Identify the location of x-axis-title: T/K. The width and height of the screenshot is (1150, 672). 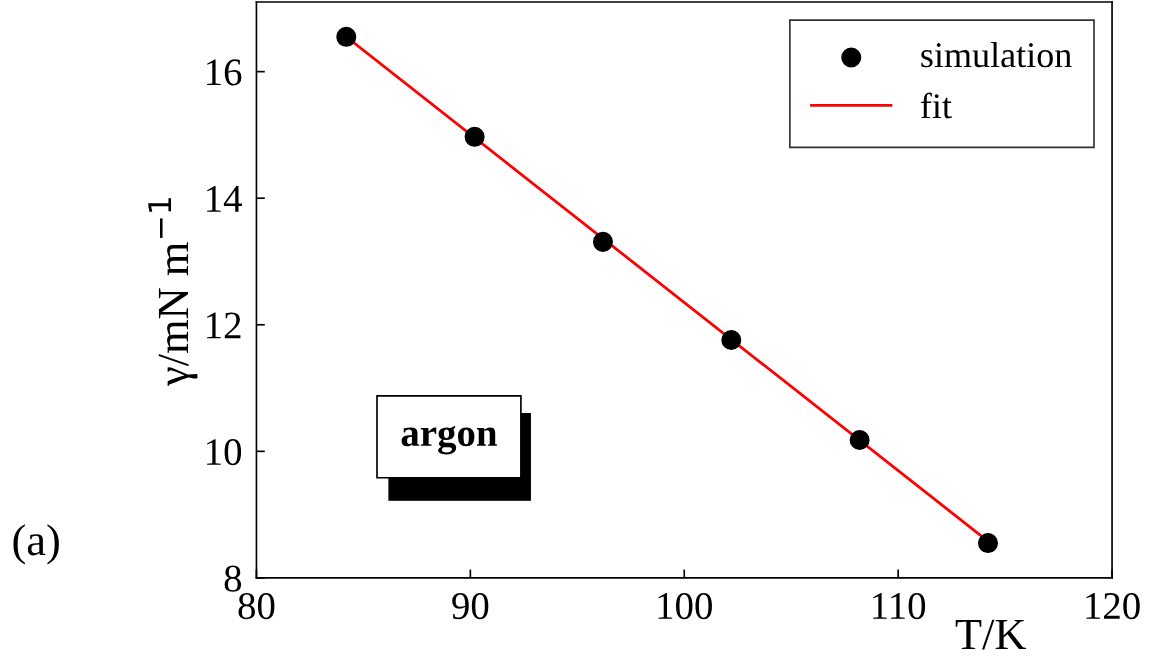
(991, 634).